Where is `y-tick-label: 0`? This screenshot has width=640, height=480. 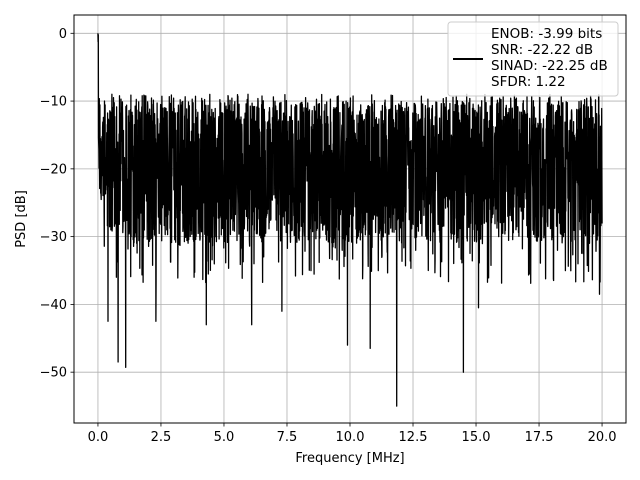 y-tick-label: 0 is located at coordinates (63, 34).